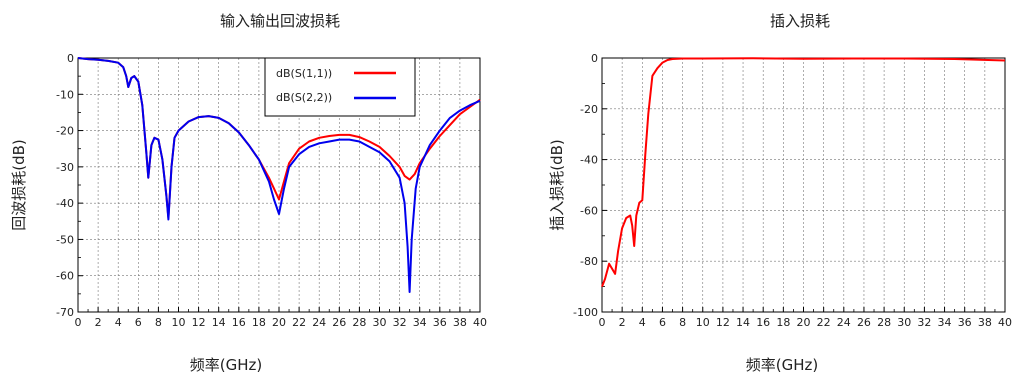 The width and height of the screenshot is (1017, 379). I want to click on y-tick-label: -100, so click(585, 312).